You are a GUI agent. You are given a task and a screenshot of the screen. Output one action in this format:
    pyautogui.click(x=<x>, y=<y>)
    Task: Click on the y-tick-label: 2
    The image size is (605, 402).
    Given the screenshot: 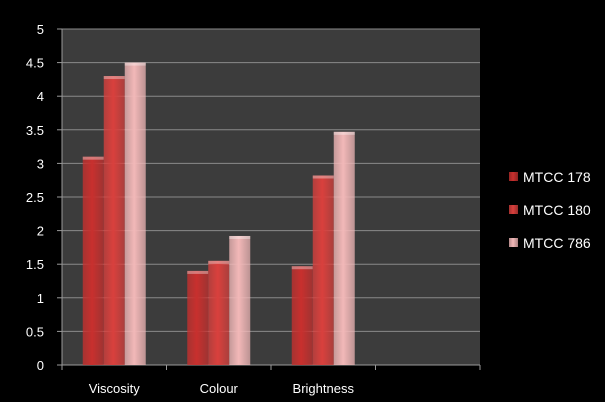 What is the action you would take?
    pyautogui.click(x=40, y=231)
    